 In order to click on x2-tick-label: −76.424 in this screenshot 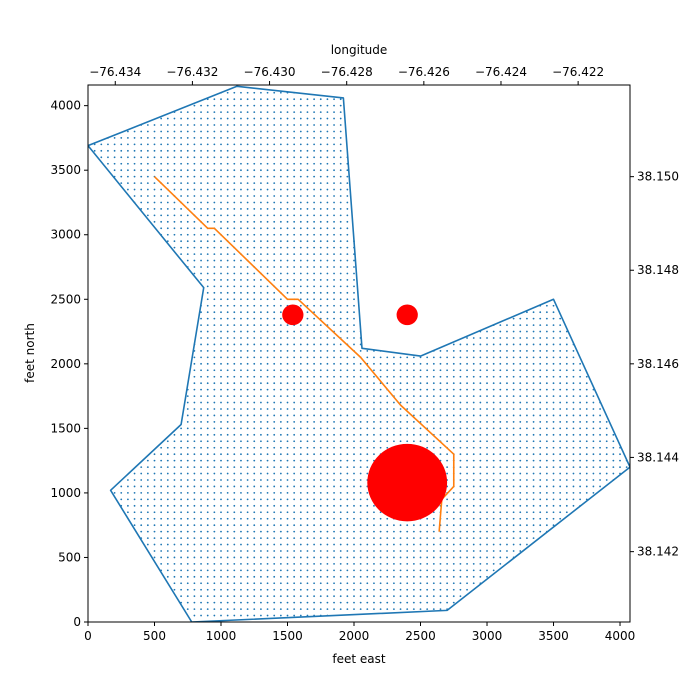, I will do `click(501, 72)`.